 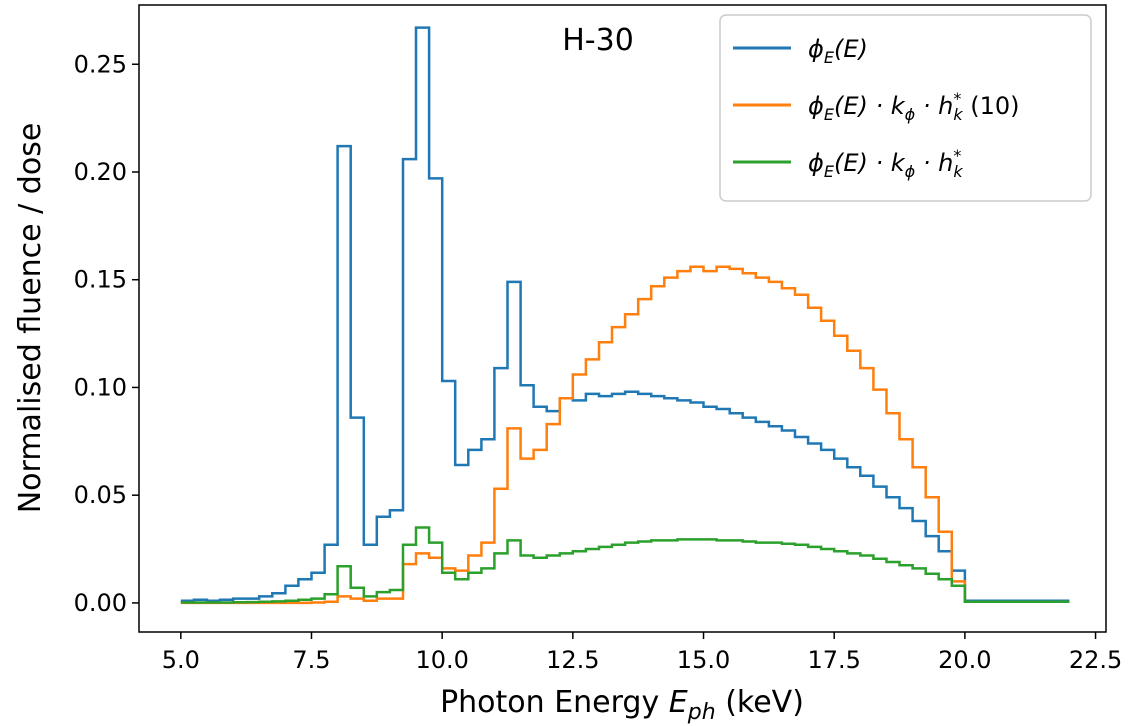 I want to click on x-tick-label: 22.5, so click(x=1095, y=660).